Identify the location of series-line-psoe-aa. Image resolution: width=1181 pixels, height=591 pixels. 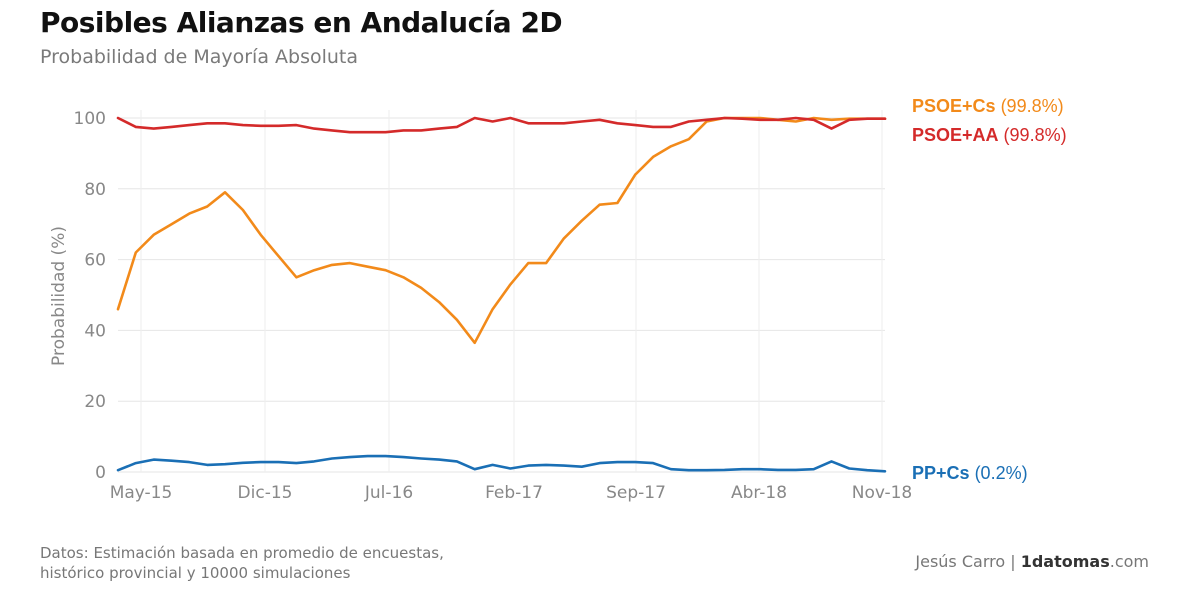
(501, 125).